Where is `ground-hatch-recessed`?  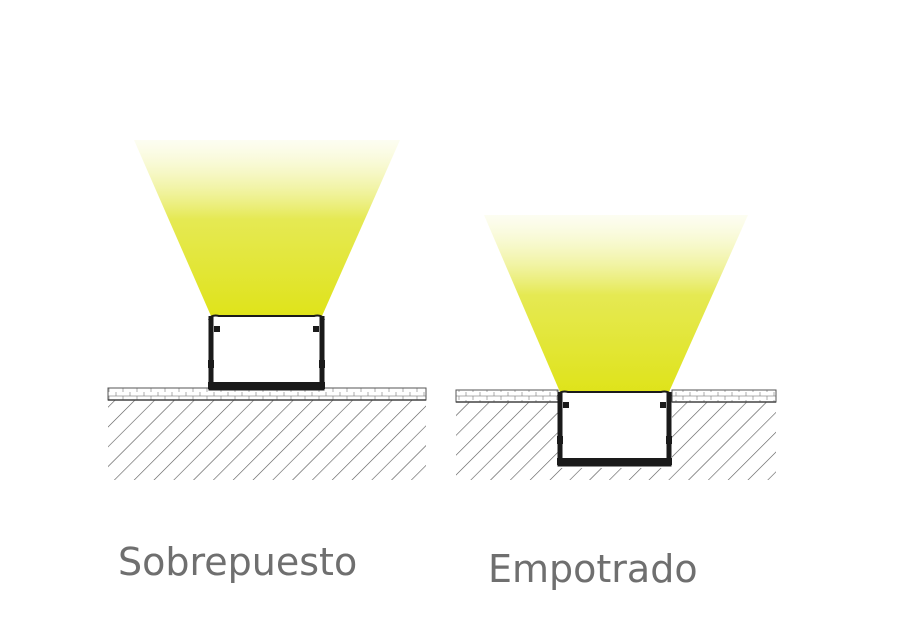 ground-hatch-recessed is located at coordinates (616, 441).